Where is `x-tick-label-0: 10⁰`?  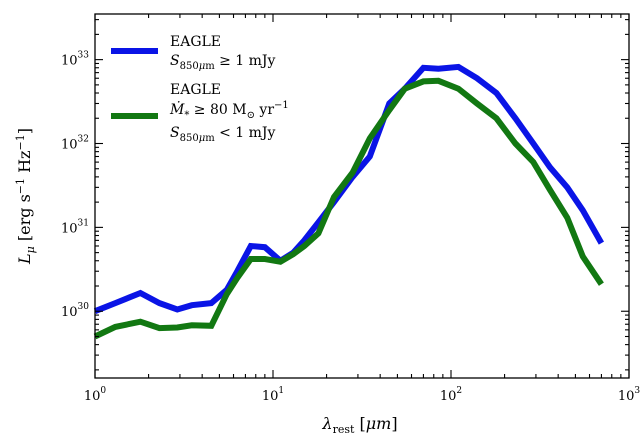 x-tick-label-0: 10⁰ is located at coordinates (95, 395).